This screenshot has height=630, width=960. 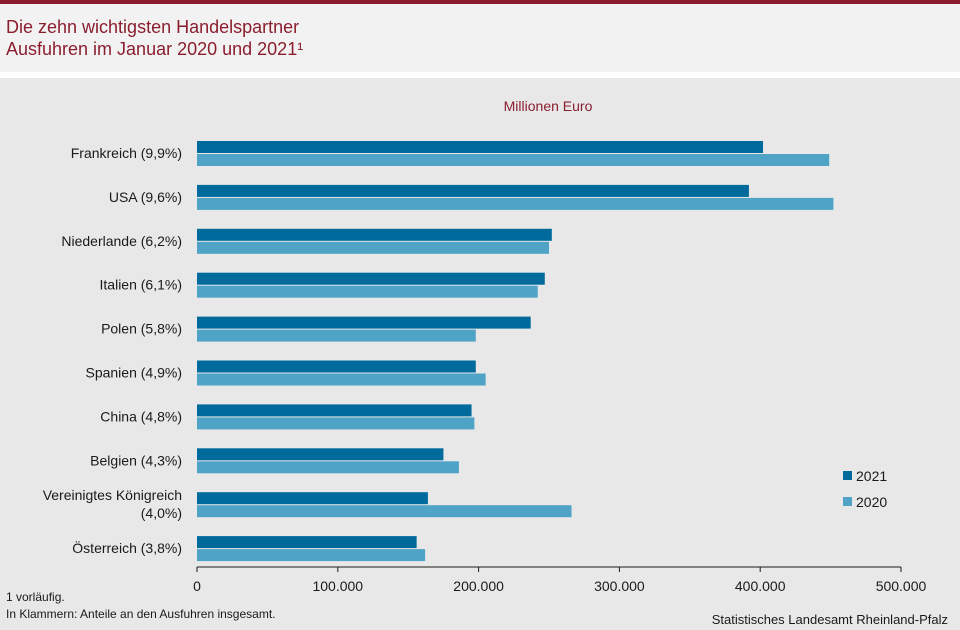 I want to click on category-label-1: USA (9,6%), so click(x=145, y=197).